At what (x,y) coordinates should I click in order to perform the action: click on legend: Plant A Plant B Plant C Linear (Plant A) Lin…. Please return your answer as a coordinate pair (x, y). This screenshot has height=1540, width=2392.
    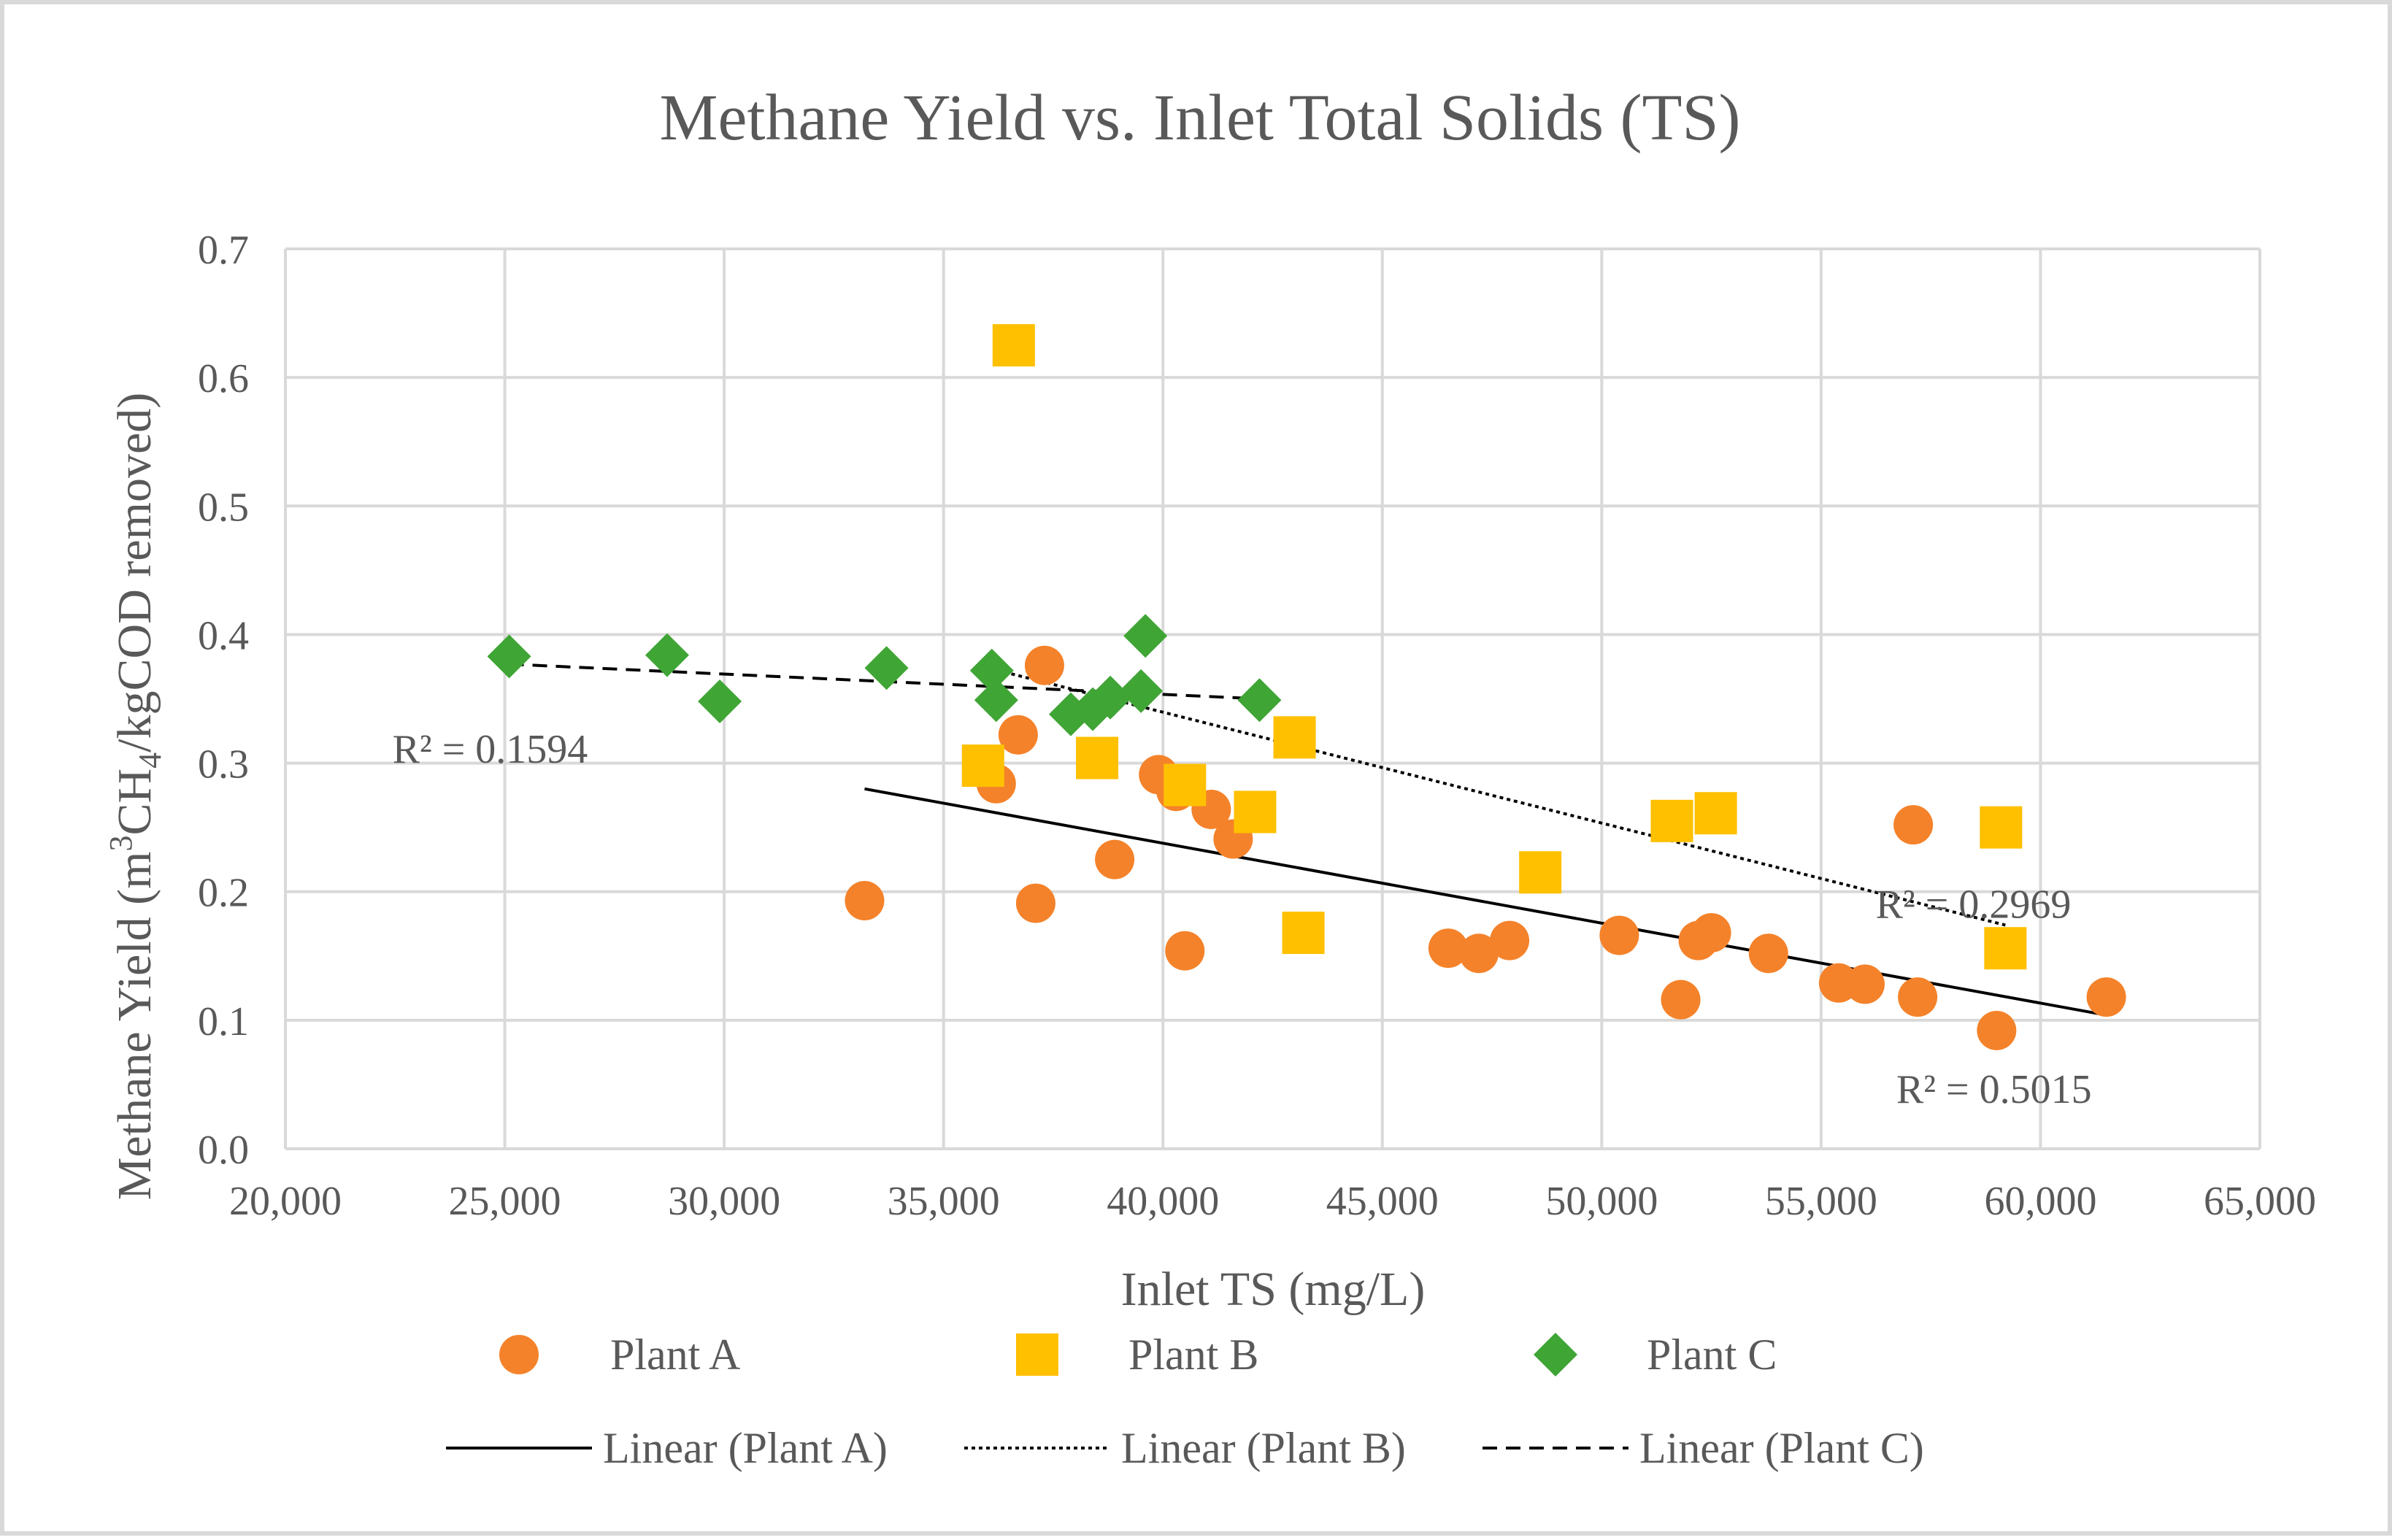
    Looking at the image, I should click on (1185, 1401).